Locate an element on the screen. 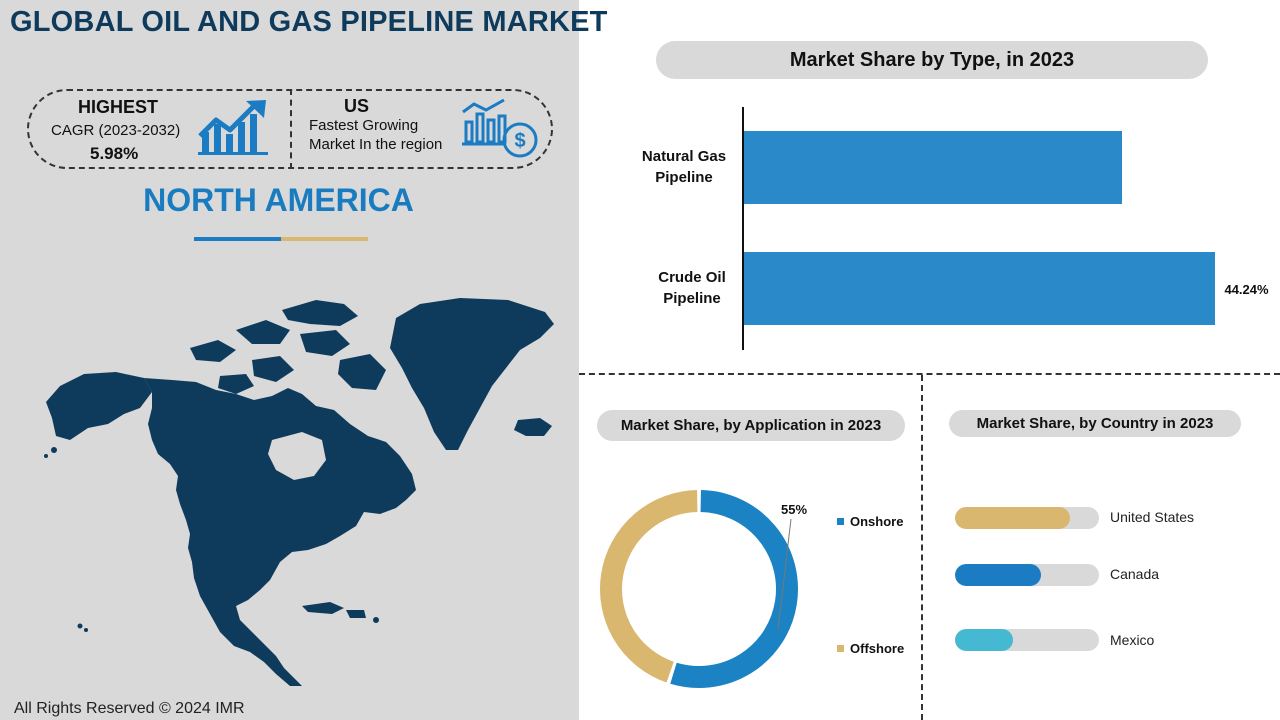 The width and height of the screenshot is (1280, 720). section-divider-horizontal is located at coordinates (929, 374).